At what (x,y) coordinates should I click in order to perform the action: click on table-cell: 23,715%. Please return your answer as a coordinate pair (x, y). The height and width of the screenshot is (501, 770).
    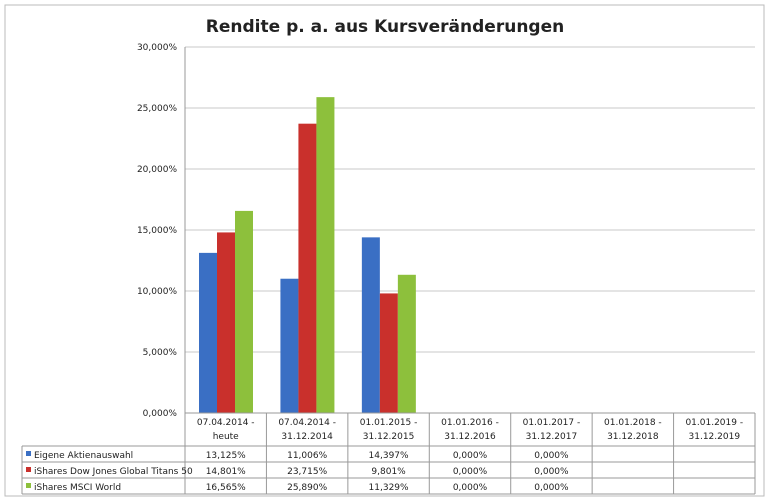
    Looking at the image, I should click on (307, 472).